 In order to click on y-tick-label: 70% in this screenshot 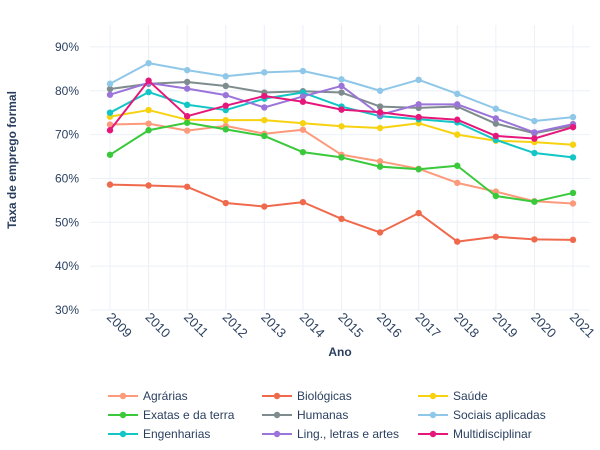, I will do `click(67, 135)`.